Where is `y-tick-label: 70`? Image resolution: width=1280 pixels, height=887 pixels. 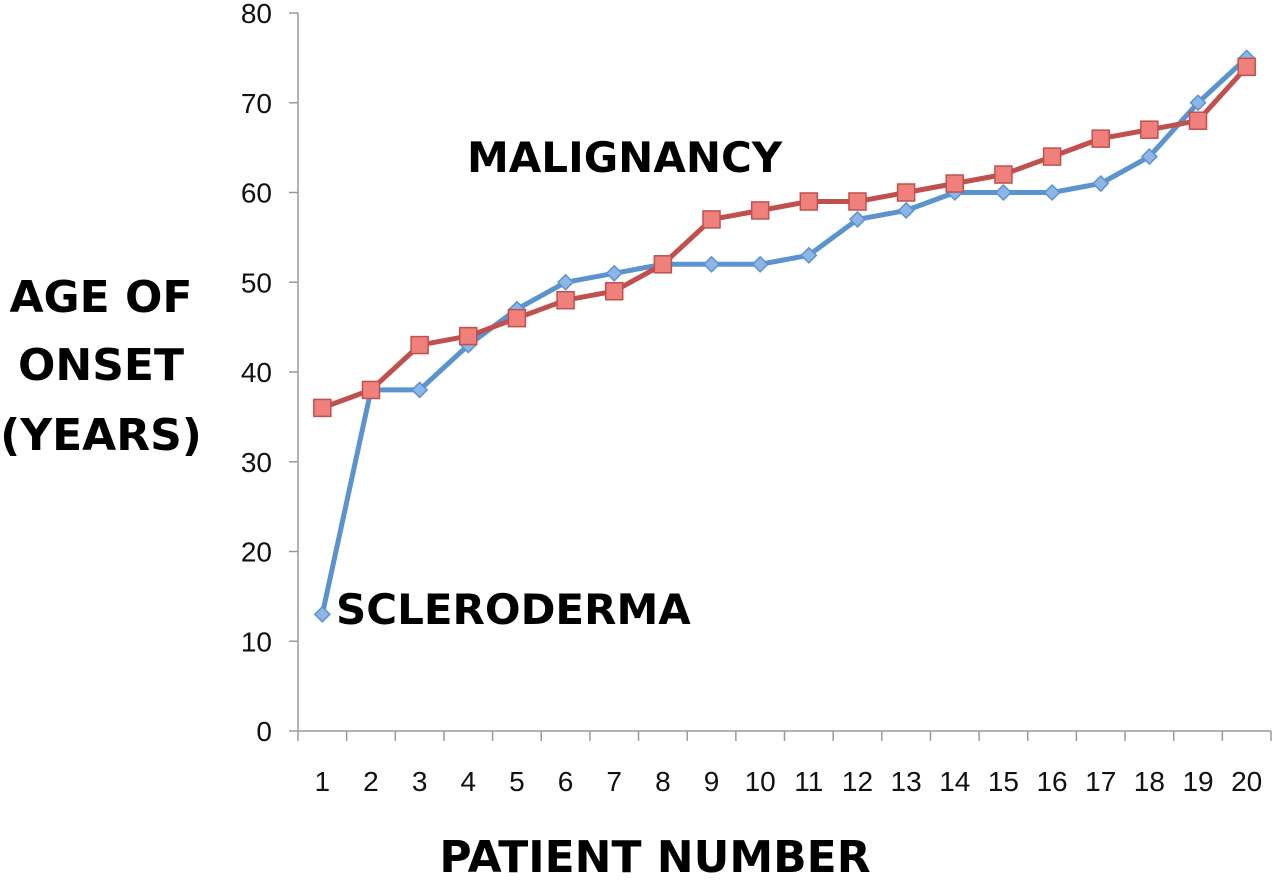
y-tick-label: 70 is located at coordinates (256, 103).